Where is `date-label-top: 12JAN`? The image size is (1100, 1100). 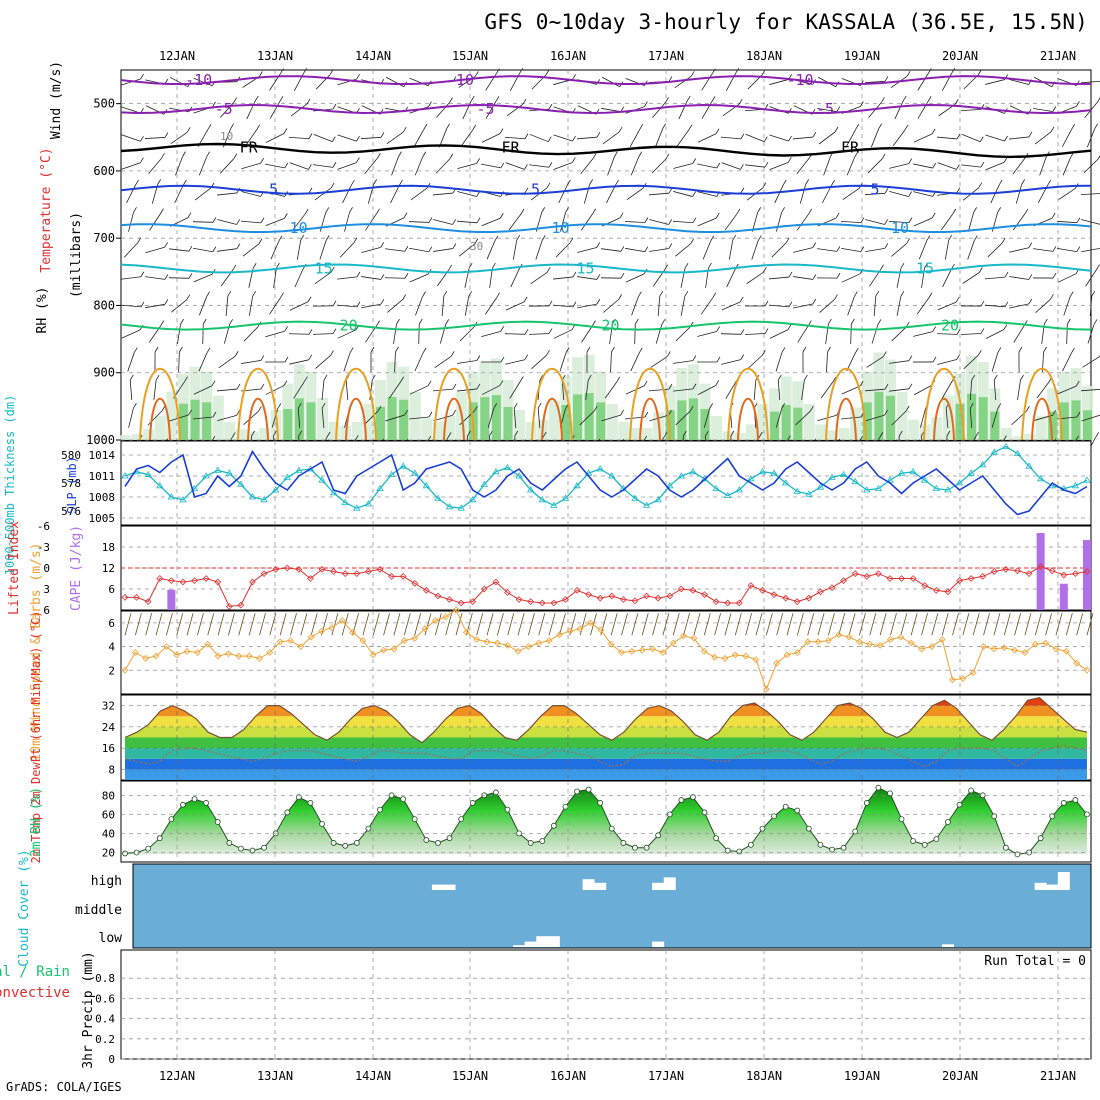
date-label-top: 12JAN is located at coordinates (177, 56).